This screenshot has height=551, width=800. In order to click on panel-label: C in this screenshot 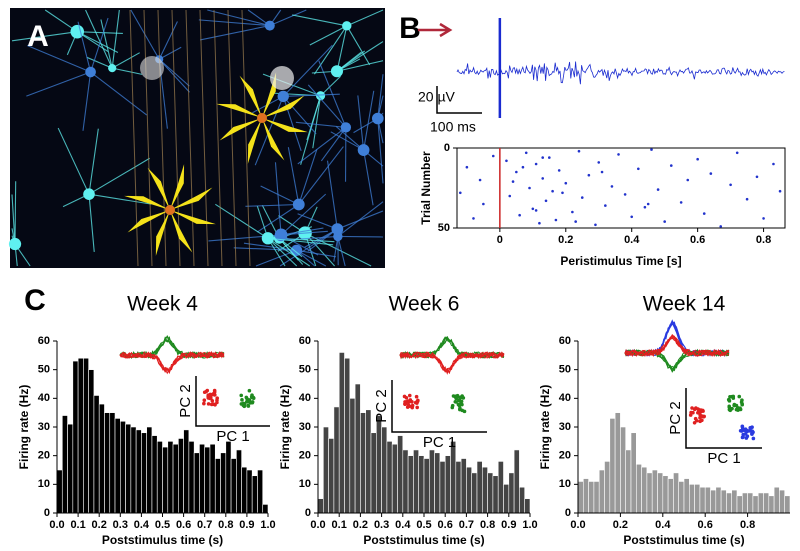, I will do `click(35, 300)`.